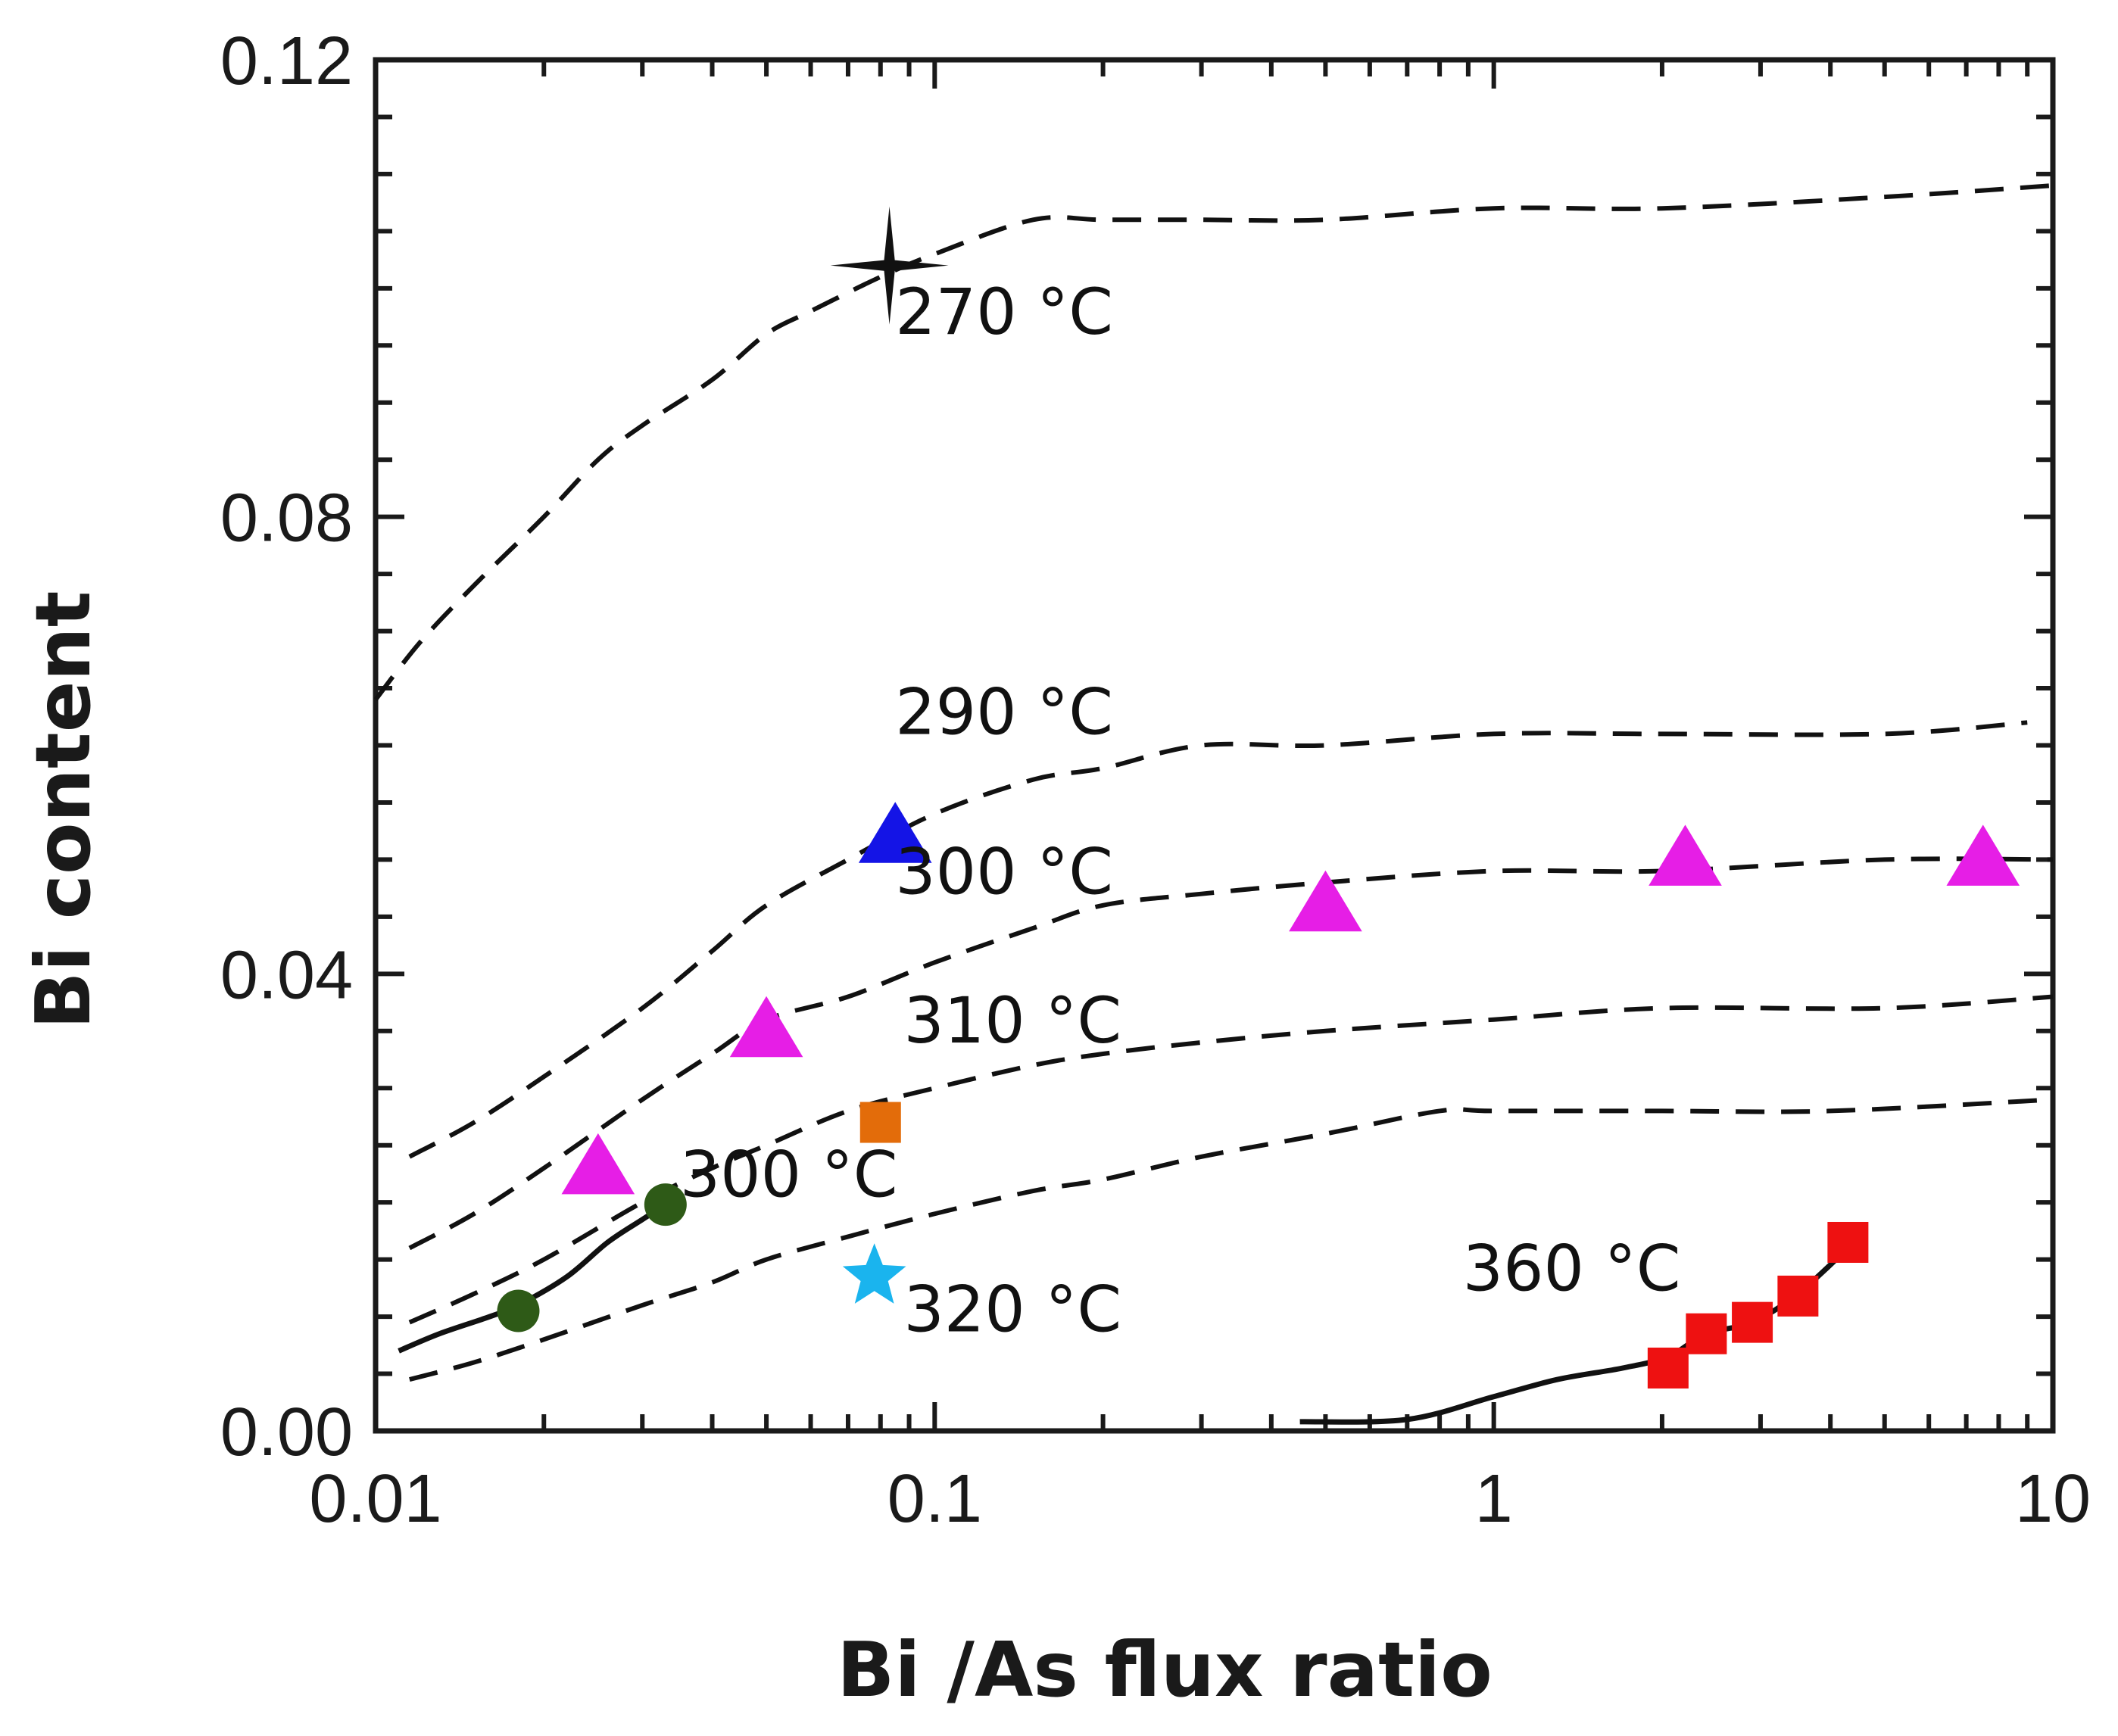  I want to click on x-tick-label: 10, so click(2053, 1499).